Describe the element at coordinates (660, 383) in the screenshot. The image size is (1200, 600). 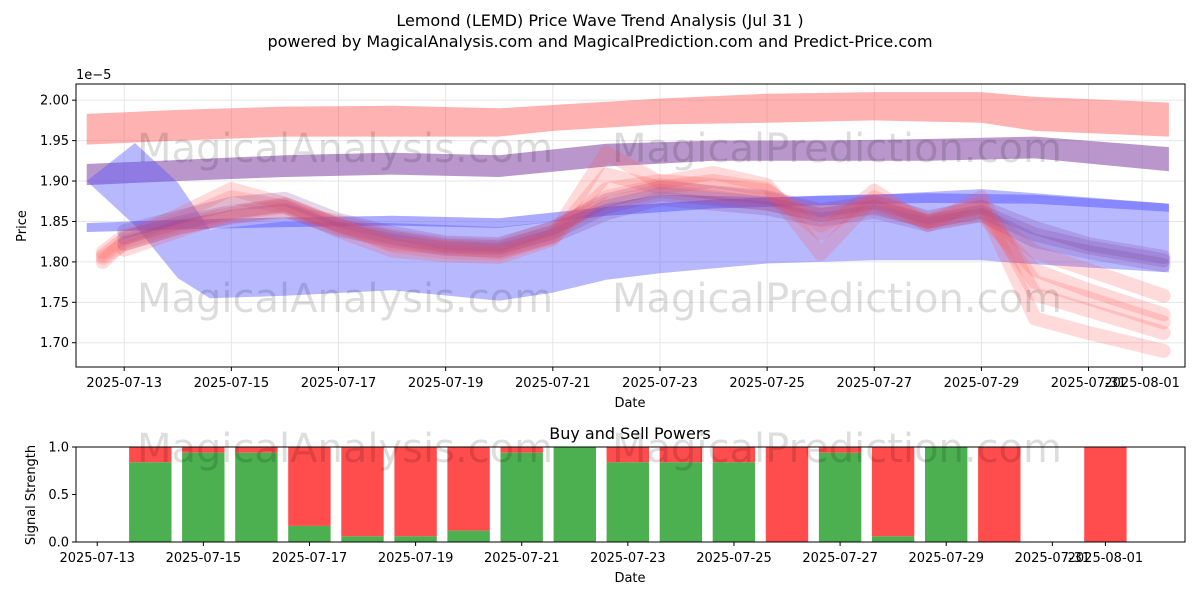
I see `main-x-tick-label: 2025-07-23` at that location.